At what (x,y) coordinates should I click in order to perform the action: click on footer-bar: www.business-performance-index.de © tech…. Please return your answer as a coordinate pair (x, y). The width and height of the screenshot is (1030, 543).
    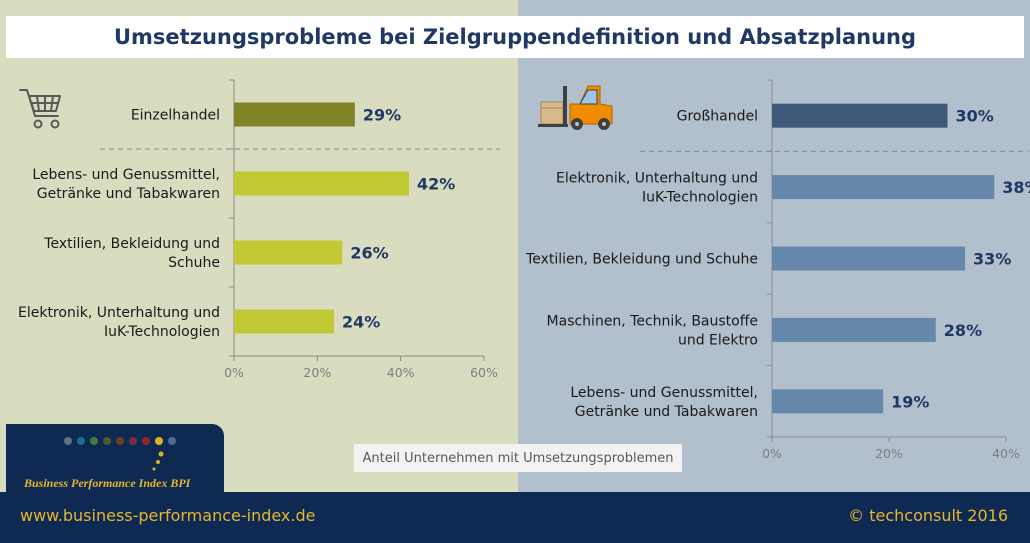
    Looking at the image, I should click on (515, 517).